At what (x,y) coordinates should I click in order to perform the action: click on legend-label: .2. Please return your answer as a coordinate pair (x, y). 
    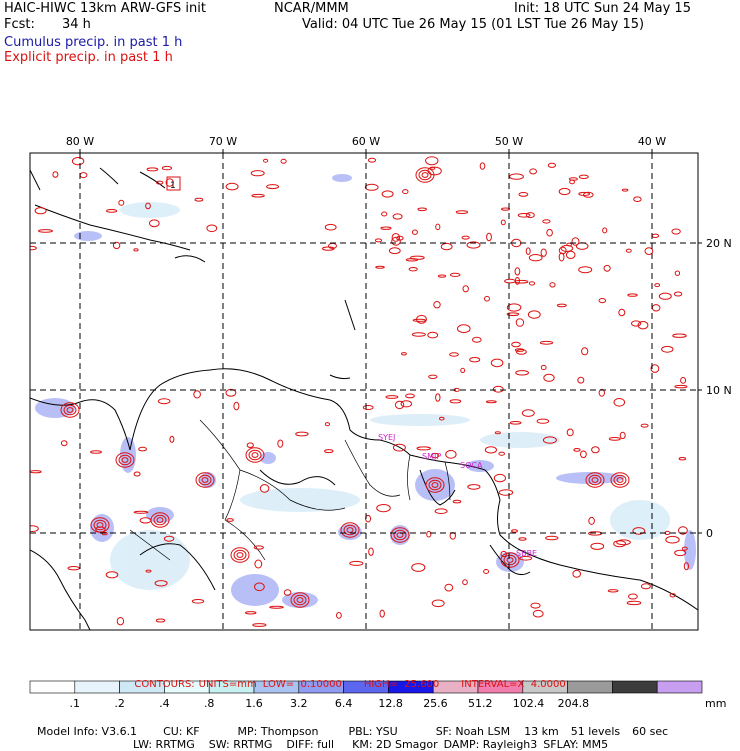
    Looking at the image, I should click on (119, 703).